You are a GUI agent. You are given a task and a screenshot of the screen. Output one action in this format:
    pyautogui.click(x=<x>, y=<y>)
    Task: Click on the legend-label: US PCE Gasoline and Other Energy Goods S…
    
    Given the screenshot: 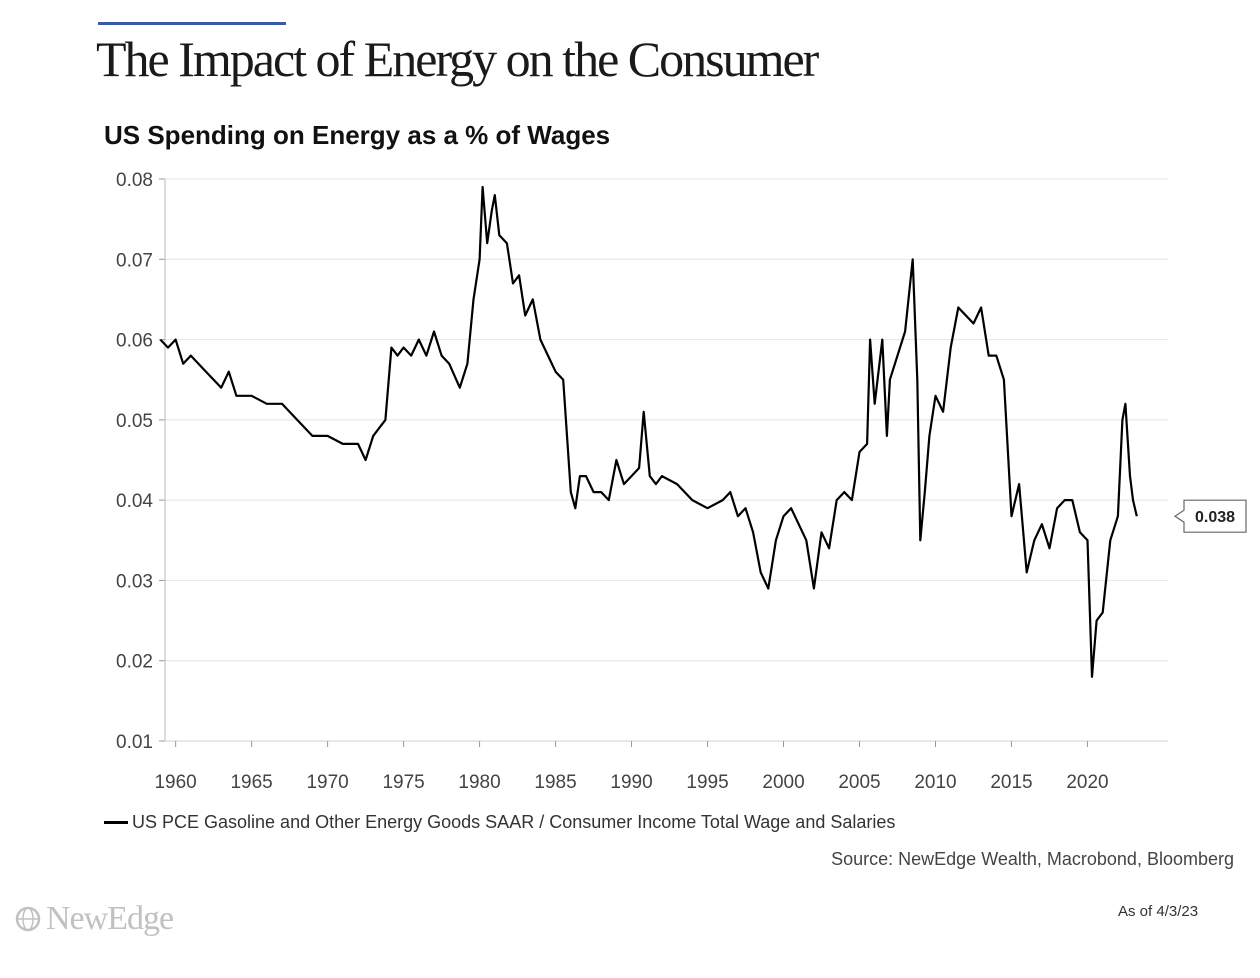 What is the action you would take?
    pyautogui.click(x=514, y=822)
    